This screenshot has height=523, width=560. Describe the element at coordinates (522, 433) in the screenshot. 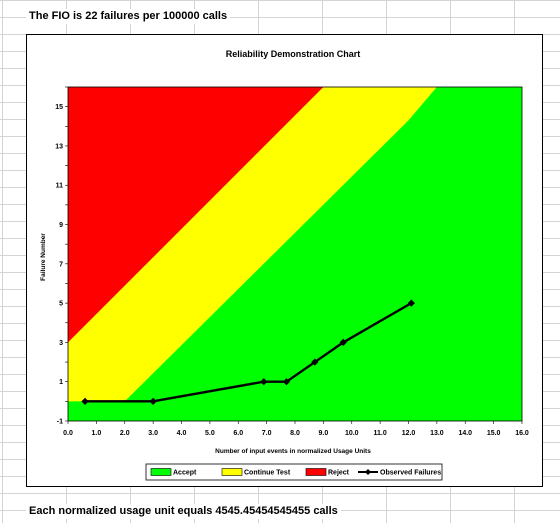

I see `x-tick-label: 16.0` at that location.